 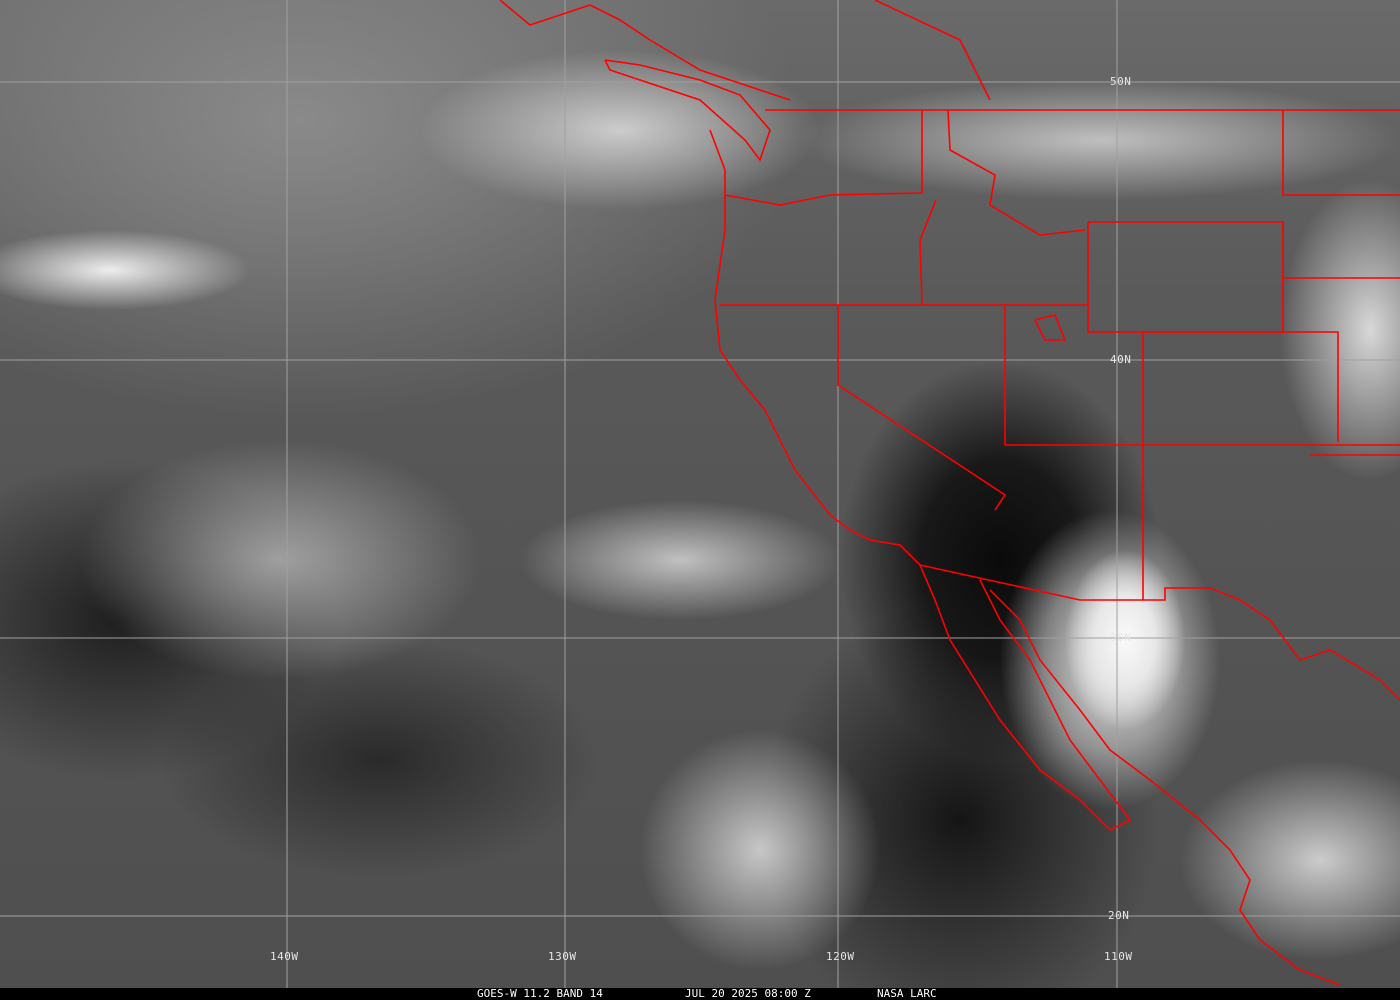 What do you see at coordinates (1241, 386) in the screenshot?
I see `colorado-border` at bounding box center [1241, 386].